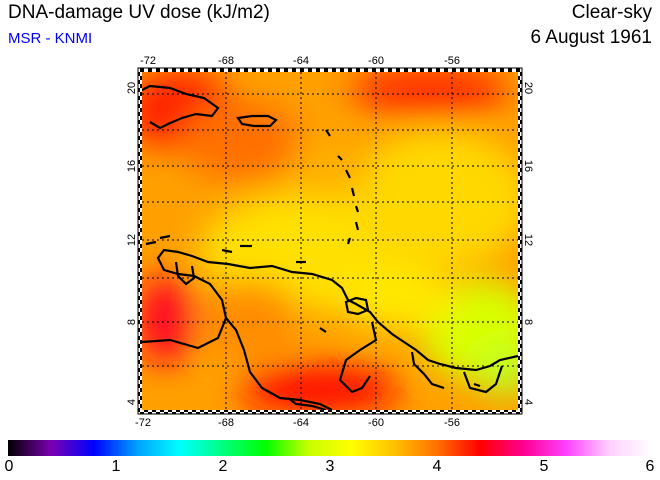  I want to click on lat-tick-left-3: 12, so click(132, 240).